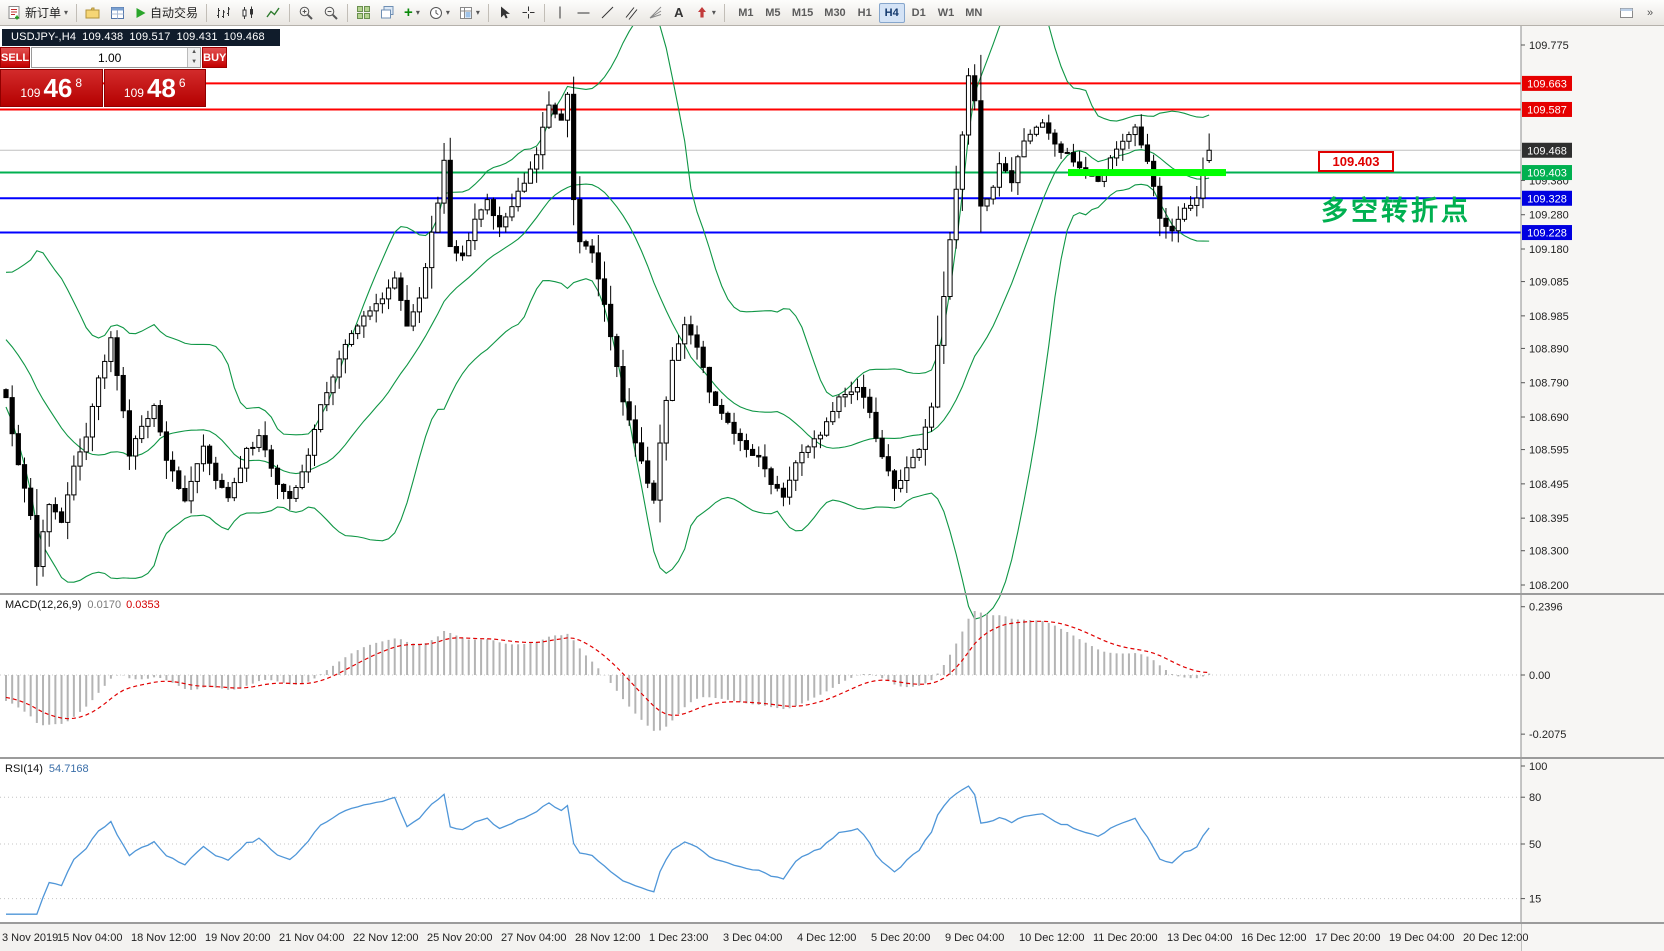  I want to click on channel-button, so click(631, 13).